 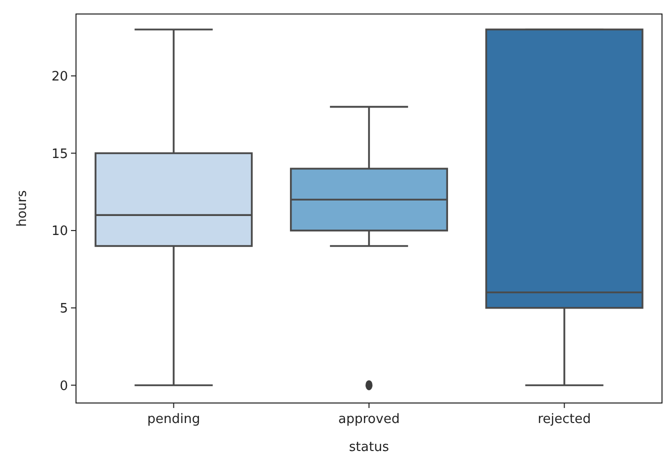 What do you see at coordinates (369, 447) in the screenshot?
I see `x-axis-title: status` at bounding box center [369, 447].